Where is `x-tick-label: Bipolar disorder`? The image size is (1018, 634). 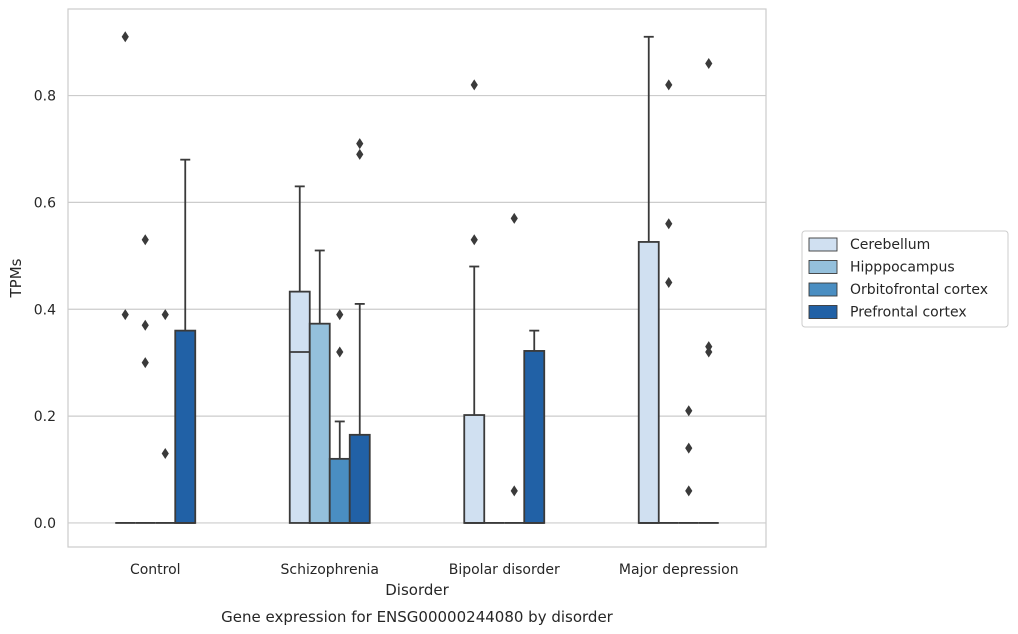
x-tick-label: Bipolar disorder is located at coordinates (504, 570).